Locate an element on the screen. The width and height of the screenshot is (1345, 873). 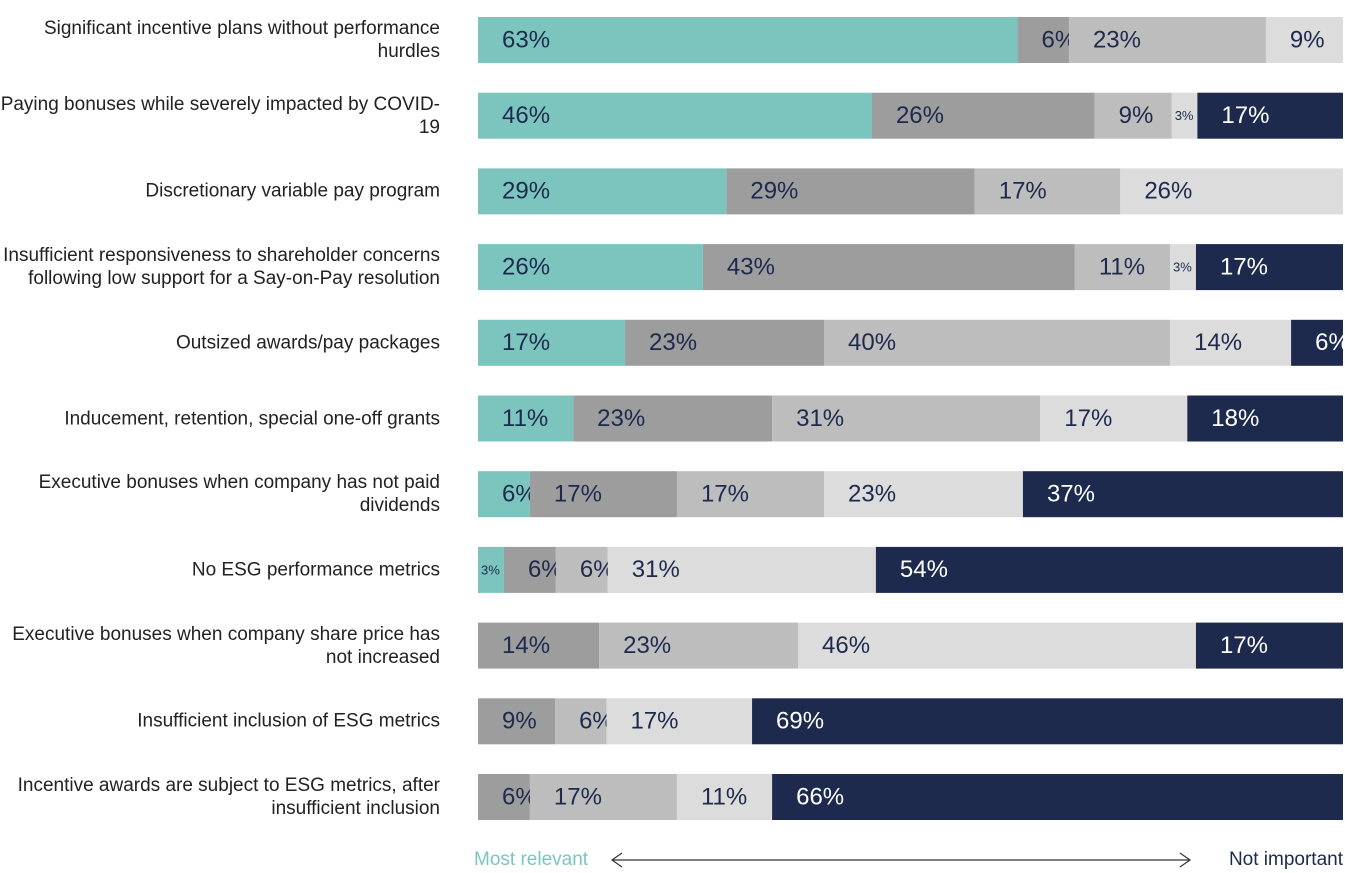
value-label: 43% is located at coordinates (751, 266).